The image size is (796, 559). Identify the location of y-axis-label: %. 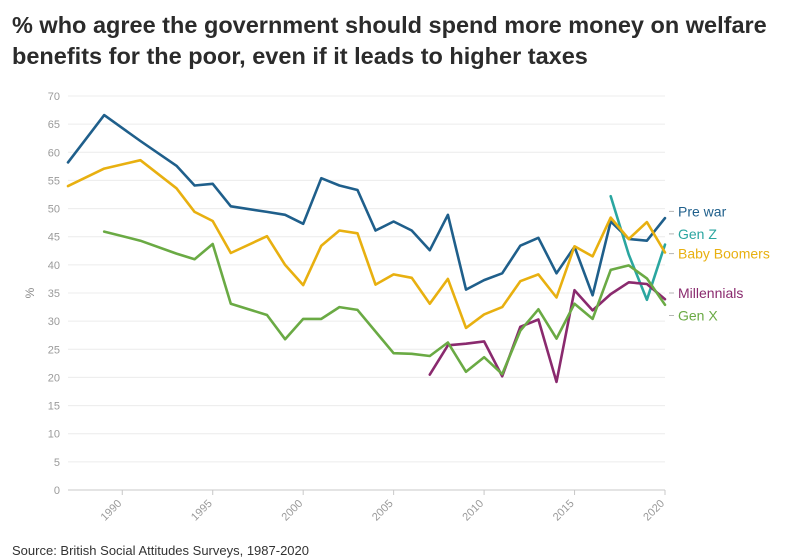
(30, 292).